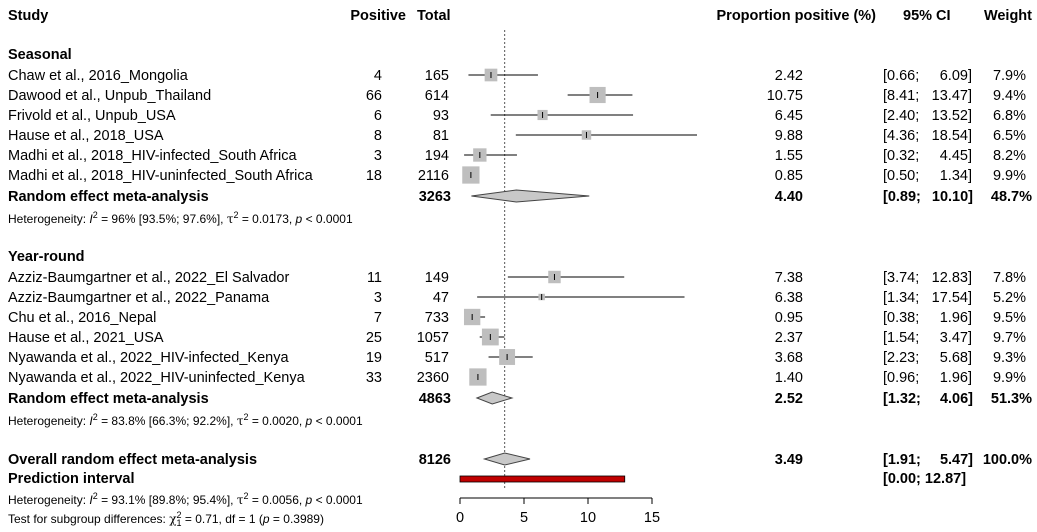 The height and width of the screenshot is (532, 1037). Describe the element at coordinates (460, 518) in the screenshot. I see `x-tick-label: 0` at that location.